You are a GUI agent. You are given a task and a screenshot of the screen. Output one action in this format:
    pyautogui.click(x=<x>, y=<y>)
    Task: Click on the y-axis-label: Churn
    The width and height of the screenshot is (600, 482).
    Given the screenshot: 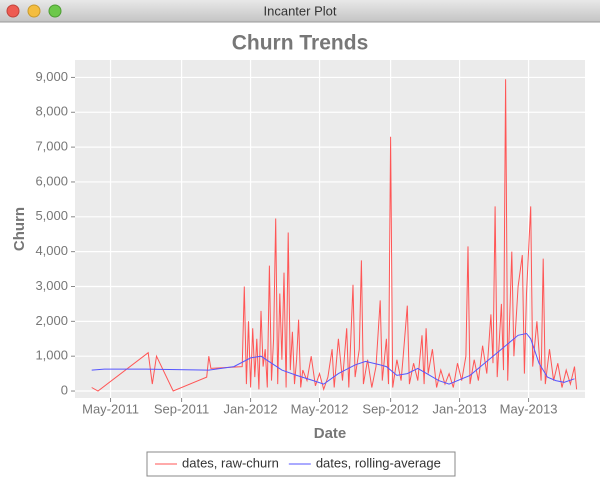 What is the action you would take?
    pyautogui.click(x=19, y=229)
    